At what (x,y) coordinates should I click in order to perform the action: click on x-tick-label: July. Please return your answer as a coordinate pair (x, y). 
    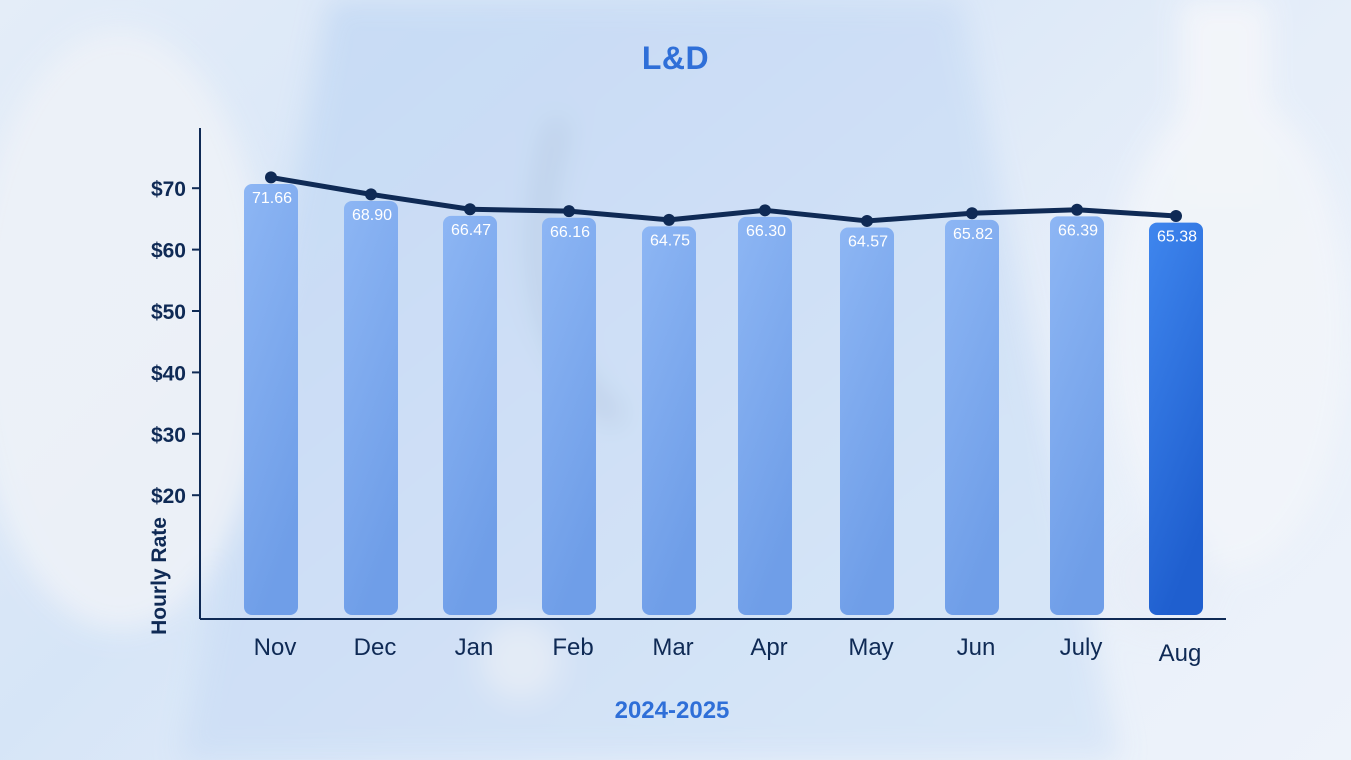
    Looking at the image, I should click on (1081, 647).